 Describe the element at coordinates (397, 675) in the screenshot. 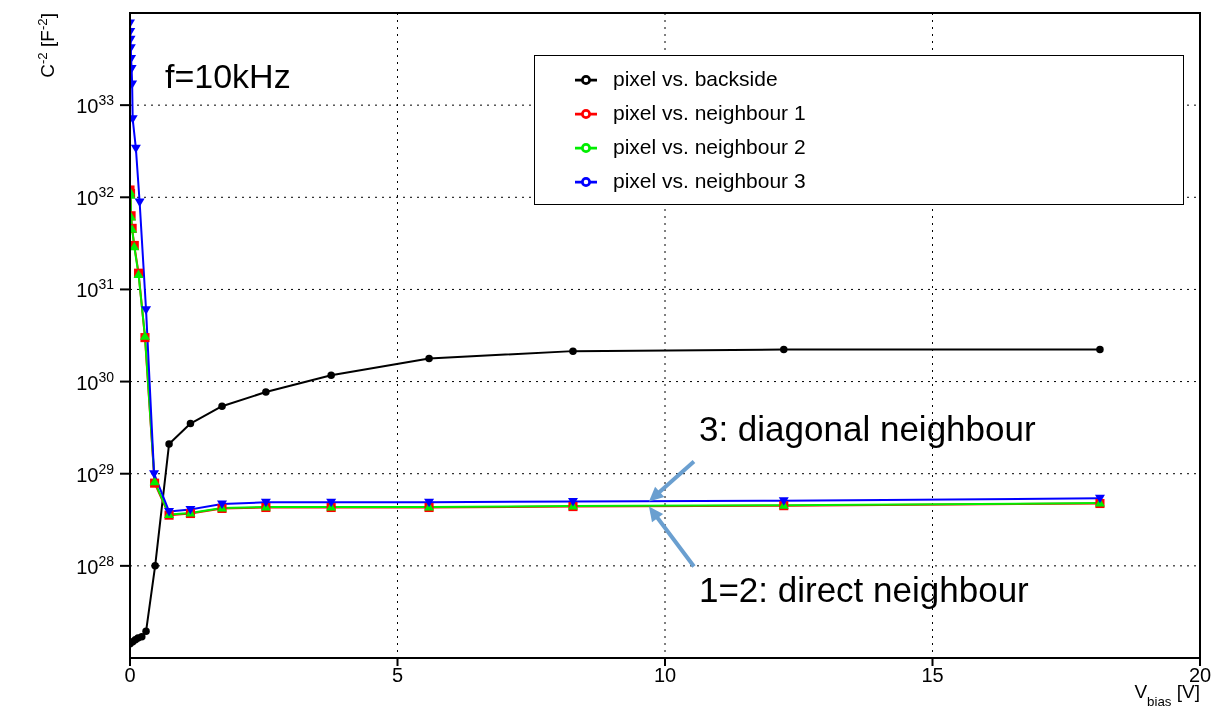

I see `x-tick-label: 5` at that location.